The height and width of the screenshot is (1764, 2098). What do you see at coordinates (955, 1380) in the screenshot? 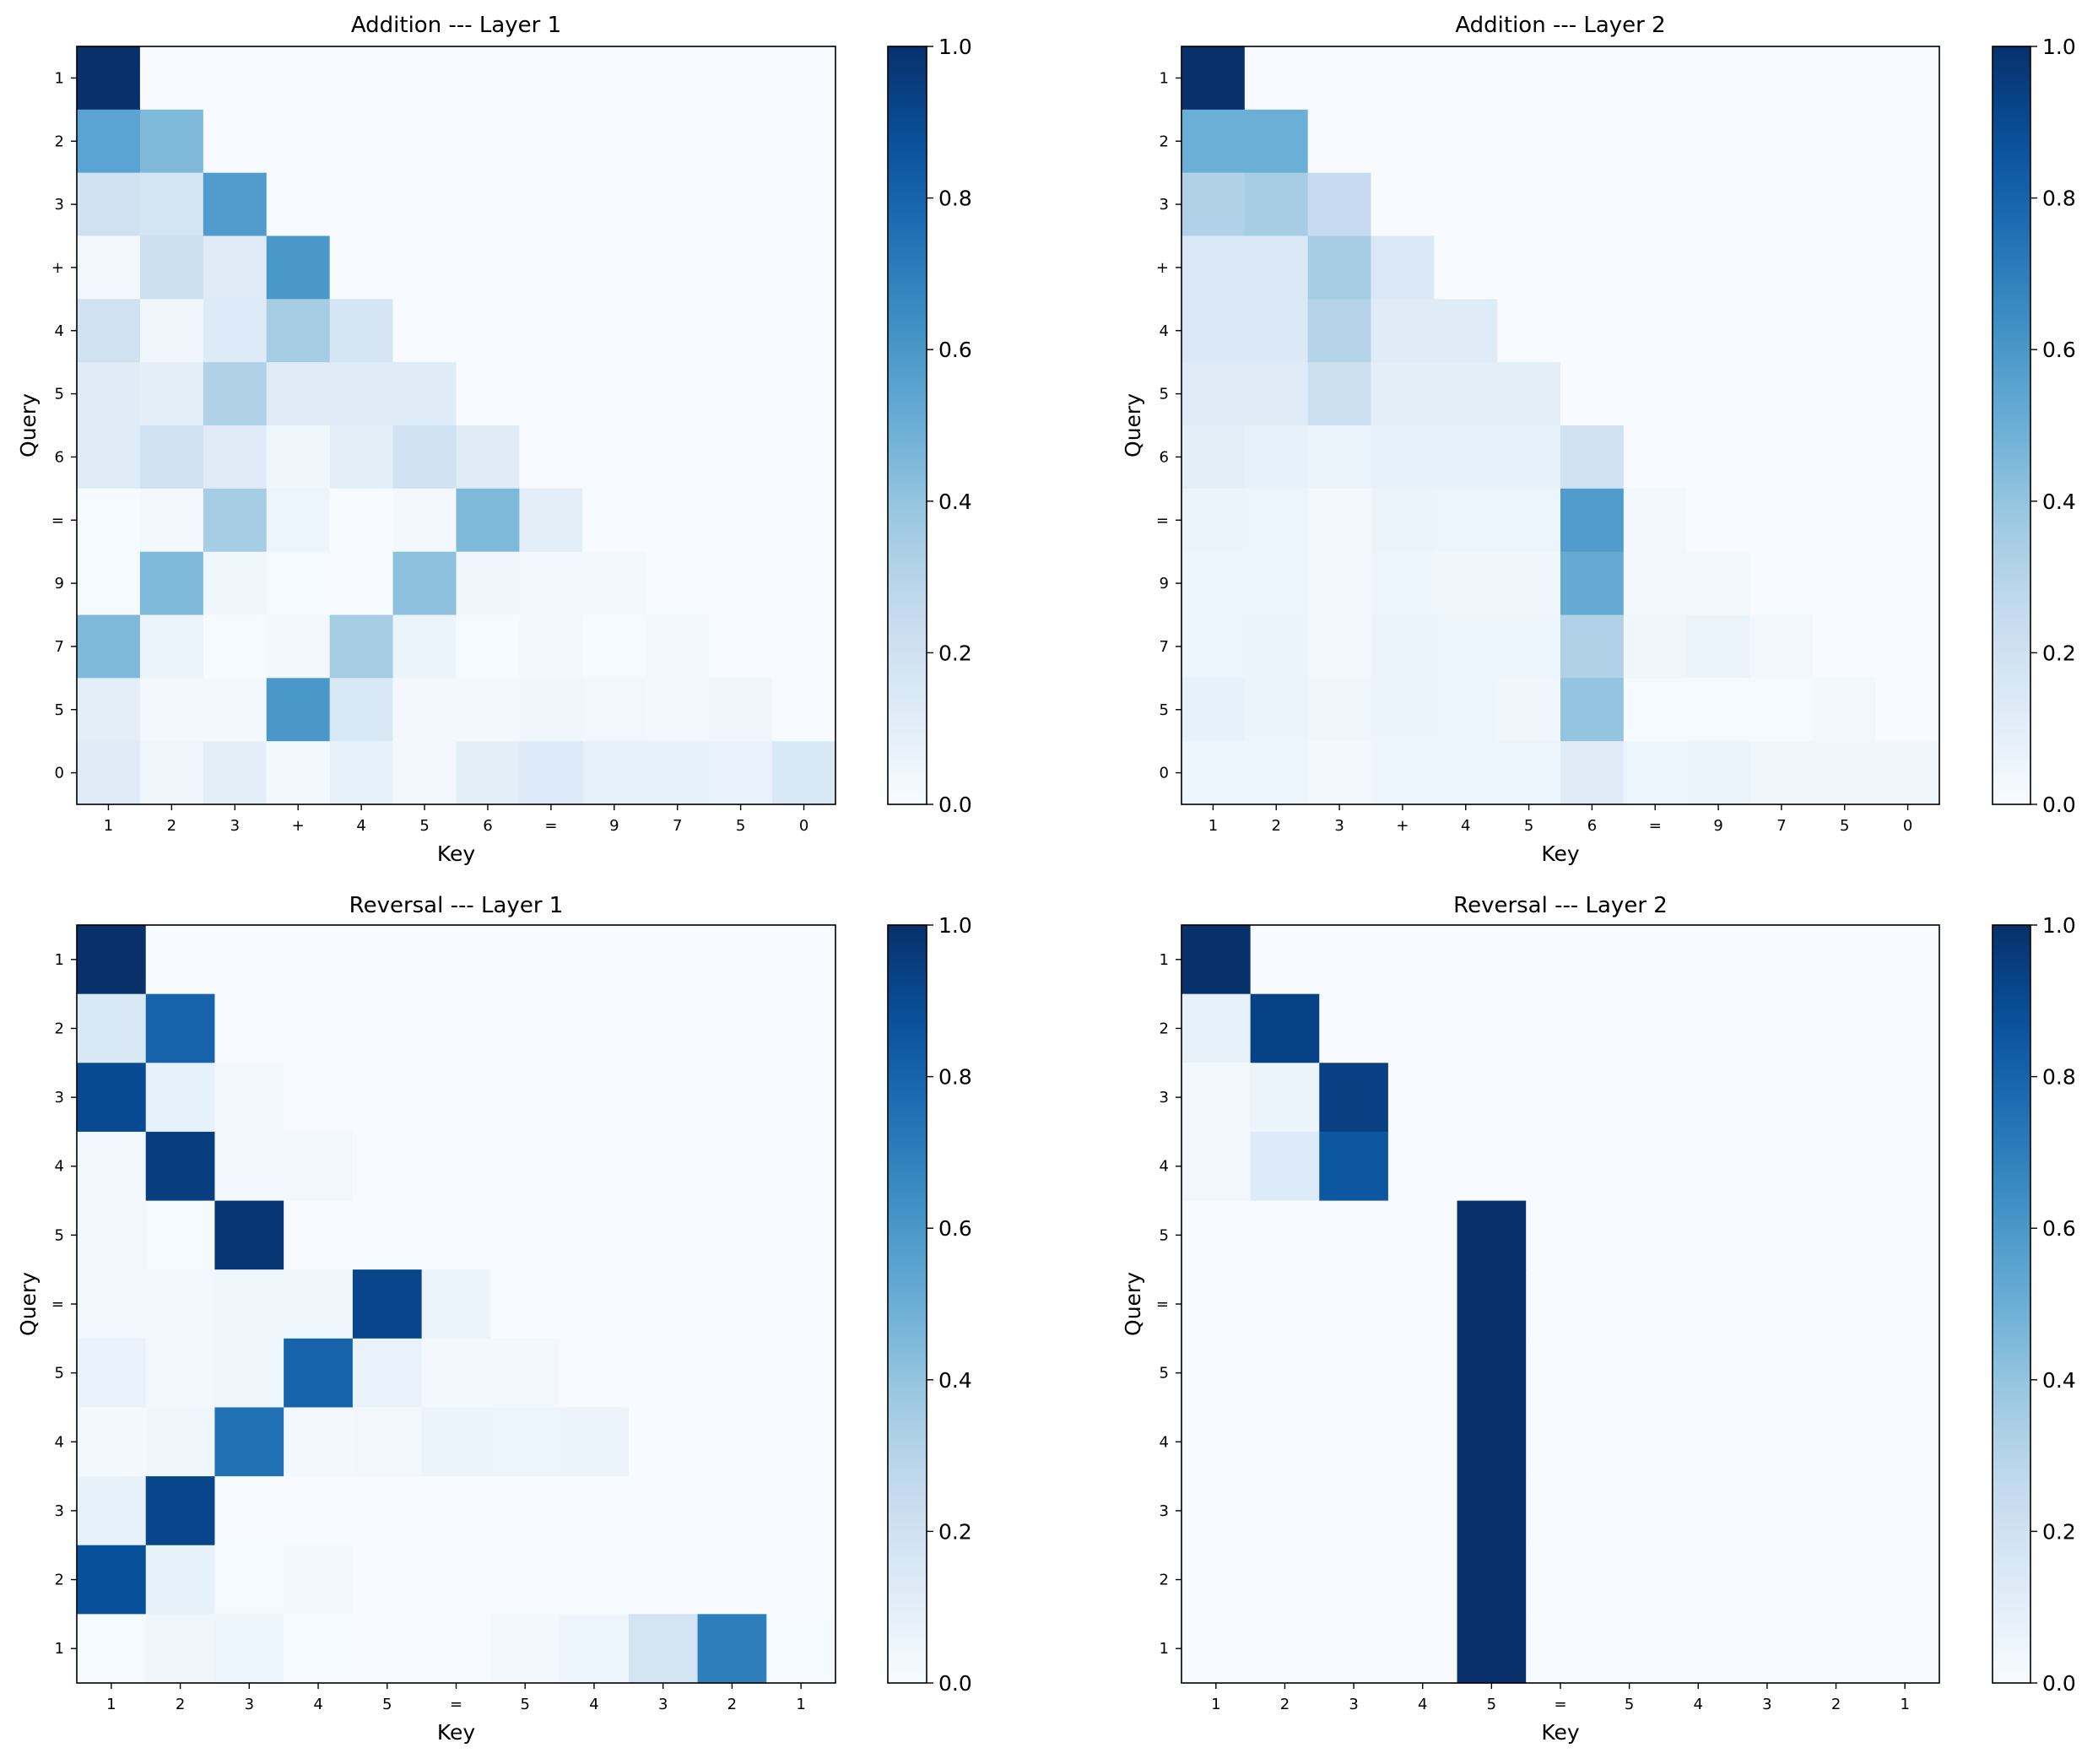
I see `colorbar-tick-label: 0.4` at bounding box center [955, 1380].